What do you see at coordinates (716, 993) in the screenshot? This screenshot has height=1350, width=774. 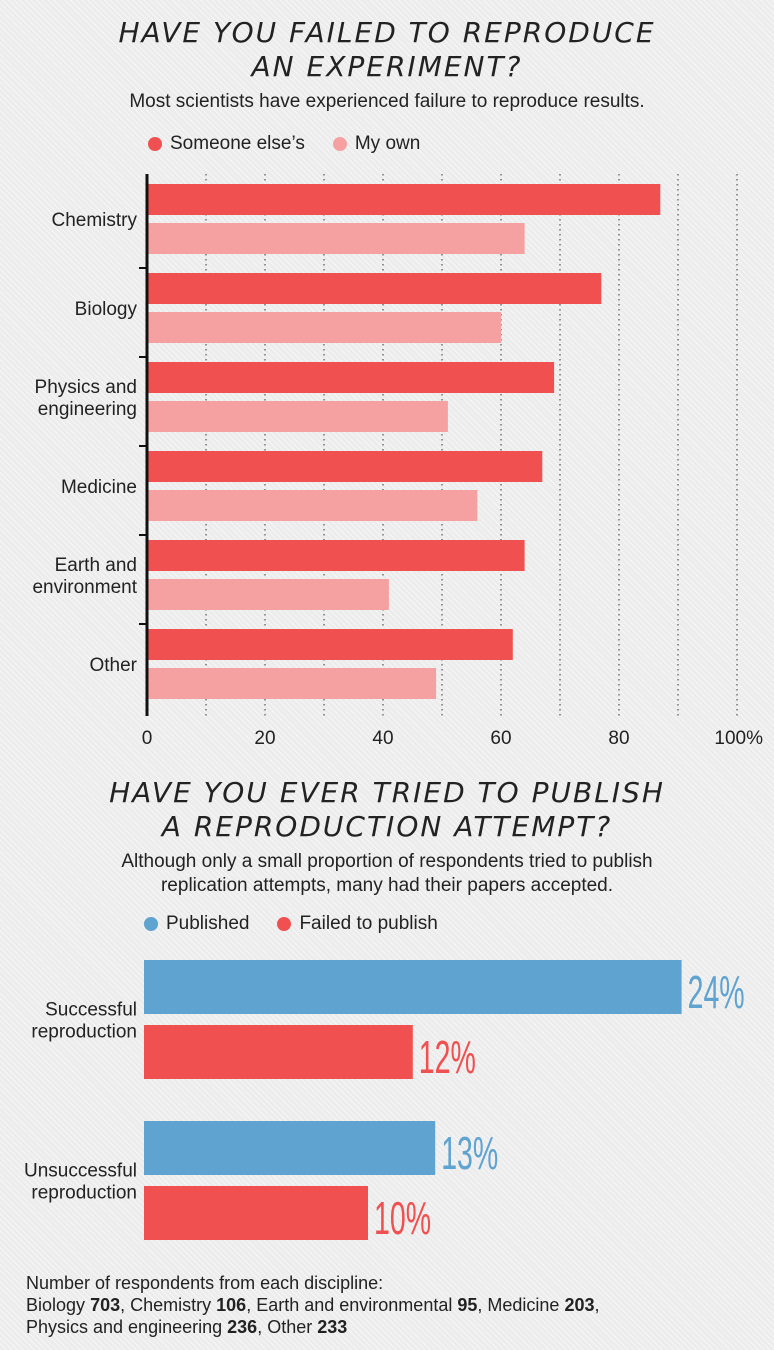 I see `chart2-value-label: 24%` at bounding box center [716, 993].